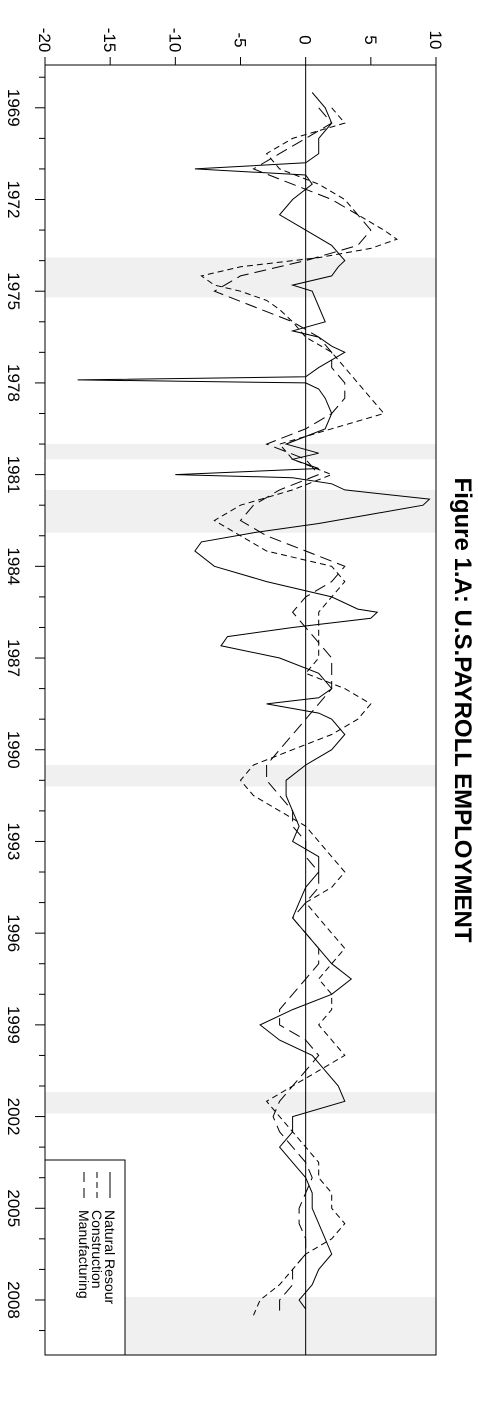 Image resolution: width=478 pixels, height=1410 pixels. What do you see at coordinates (44, 40) in the screenshot?
I see `value-tick-label: -20` at bounding box center [44, 40].